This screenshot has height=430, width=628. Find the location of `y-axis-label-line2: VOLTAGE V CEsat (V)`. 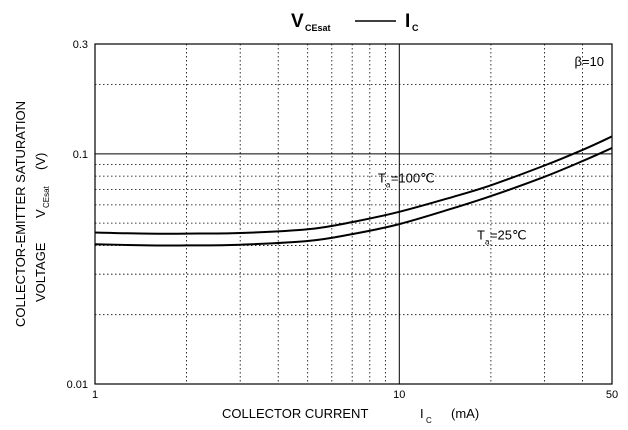

y-axis-label-line2: VOLTAGE V CEsat (V) is located at coordinates (42, 227).